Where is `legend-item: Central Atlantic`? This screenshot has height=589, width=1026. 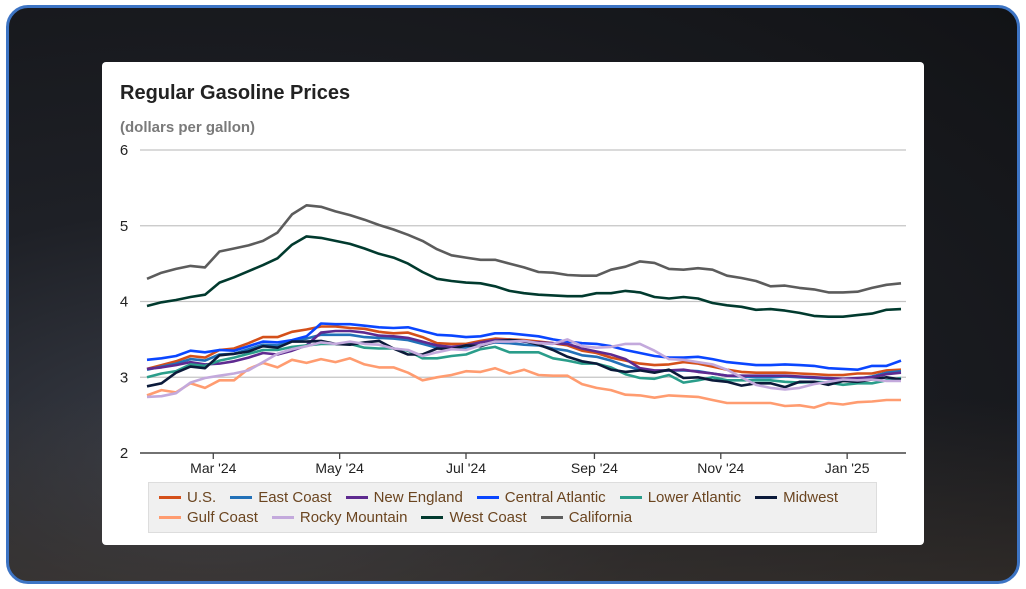 legend-item: Central Atlantic is located at coordinates (541, 497).